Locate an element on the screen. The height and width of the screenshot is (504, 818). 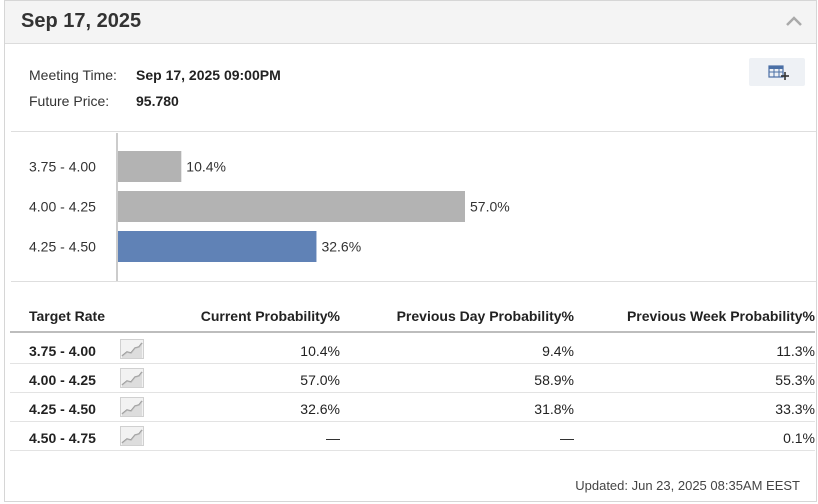
row-previous-day-probability: — is located at coordinates (567, 438).